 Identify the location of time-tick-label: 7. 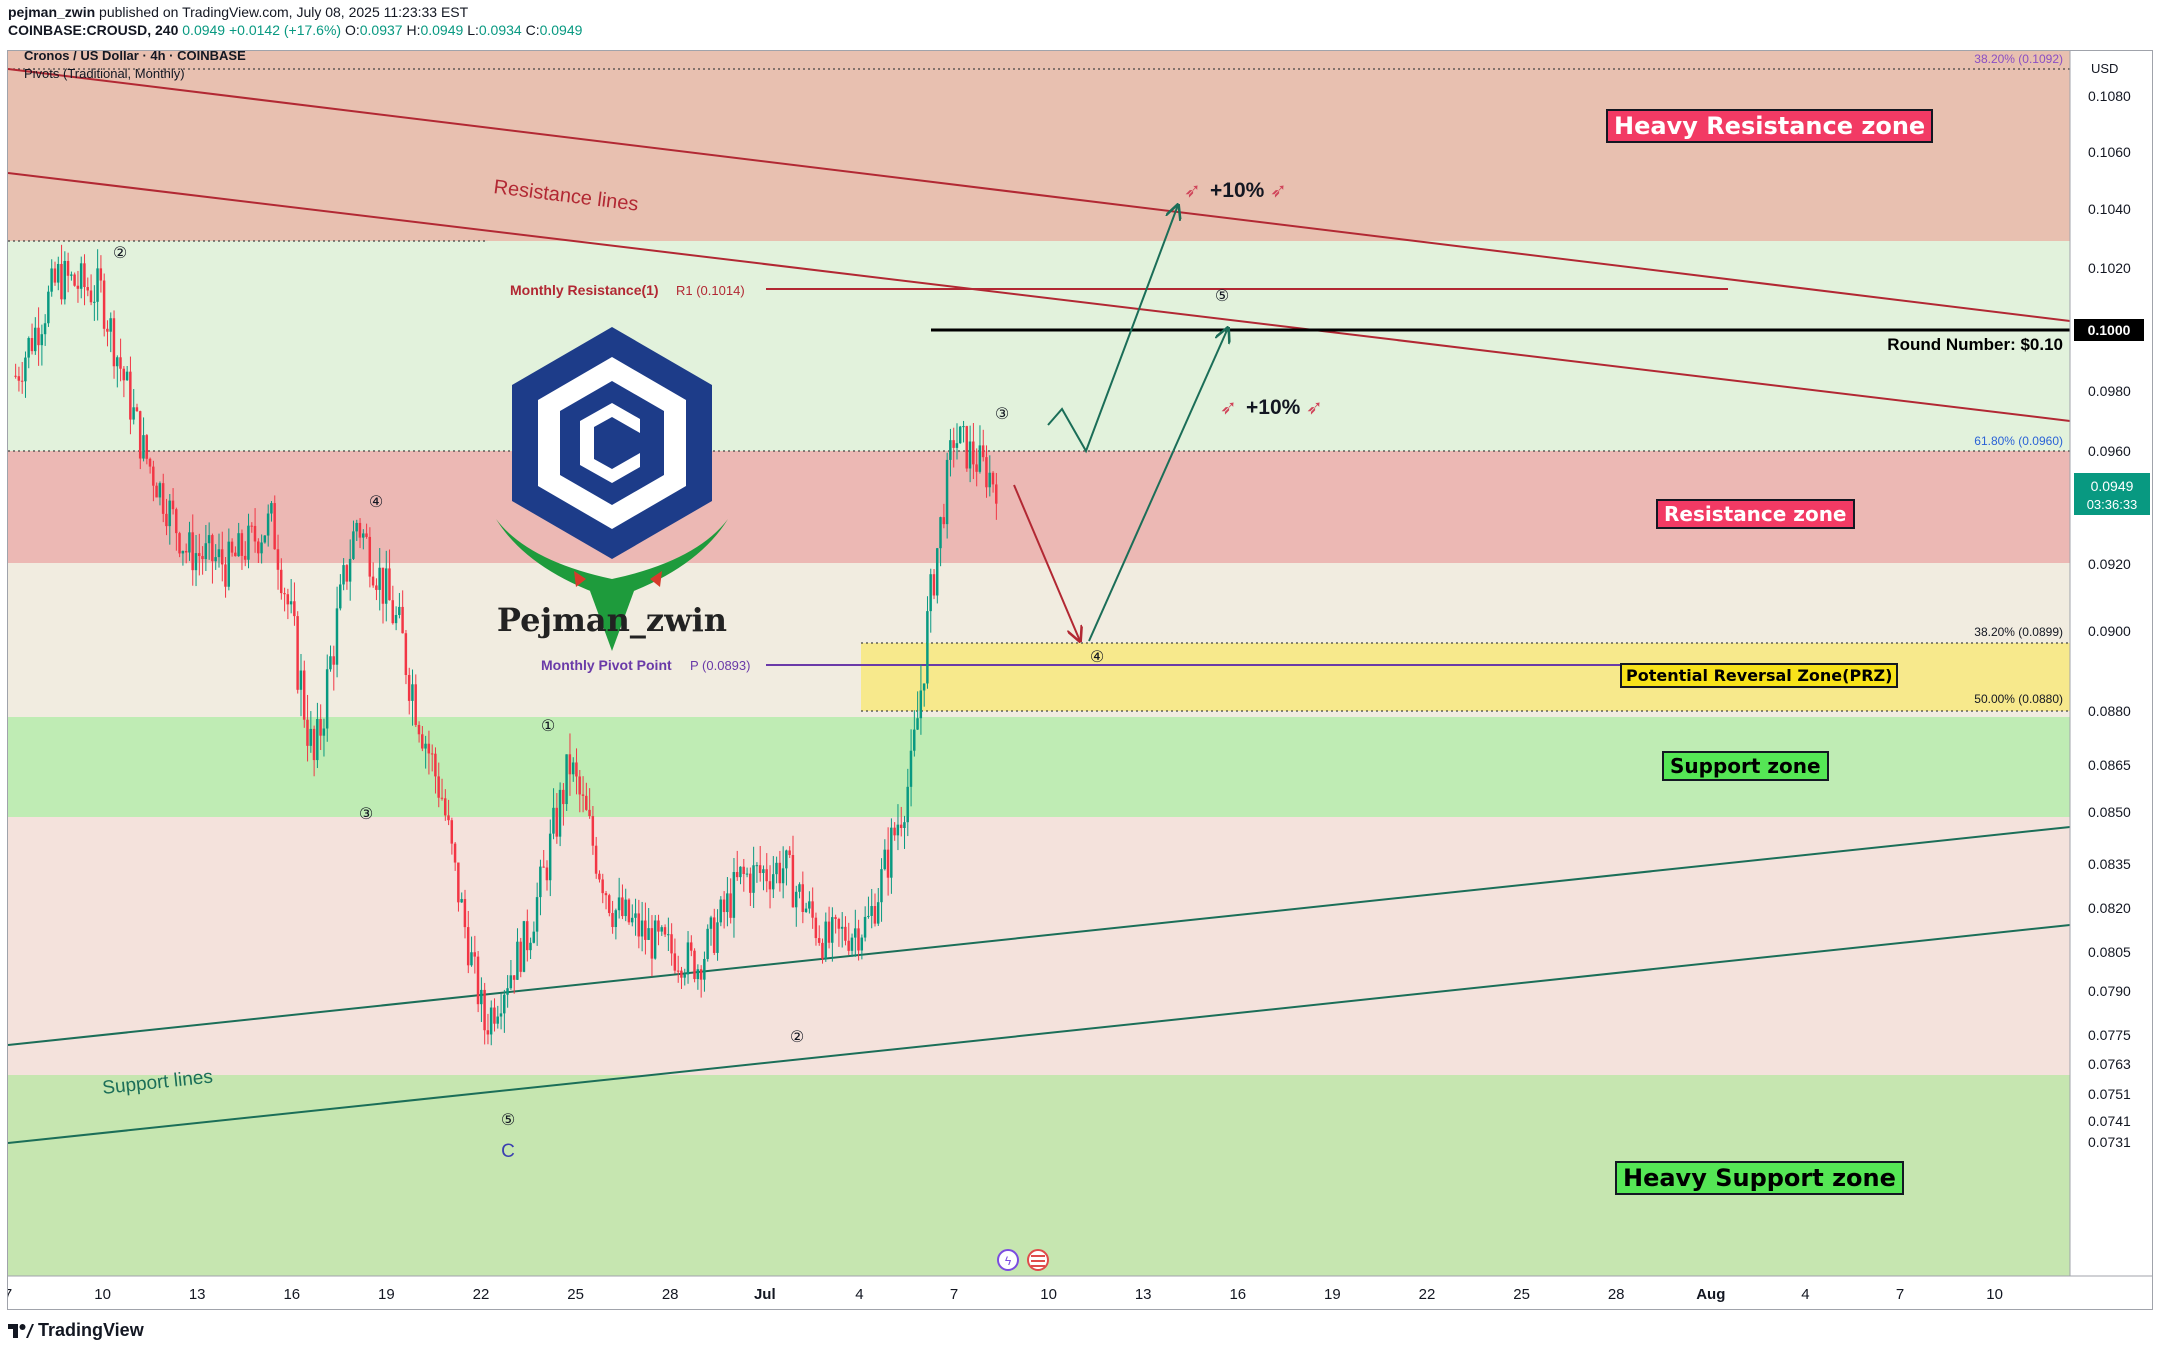
(1900, 1294).